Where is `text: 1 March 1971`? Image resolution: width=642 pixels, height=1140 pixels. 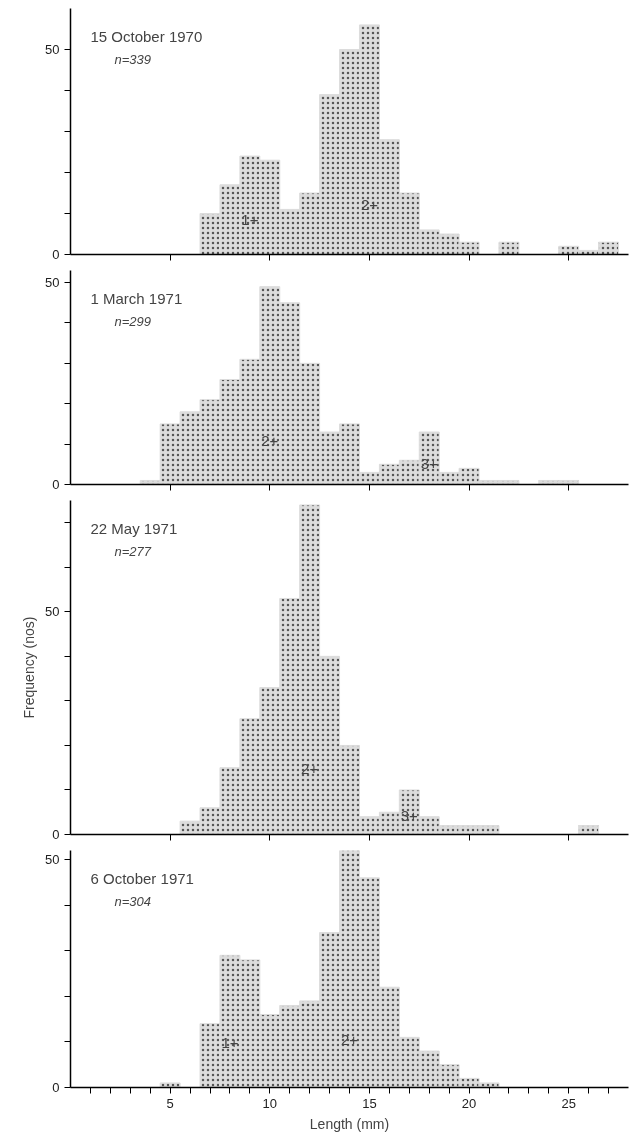
text: 1 March 1971 is located at coordinates (136, 298).